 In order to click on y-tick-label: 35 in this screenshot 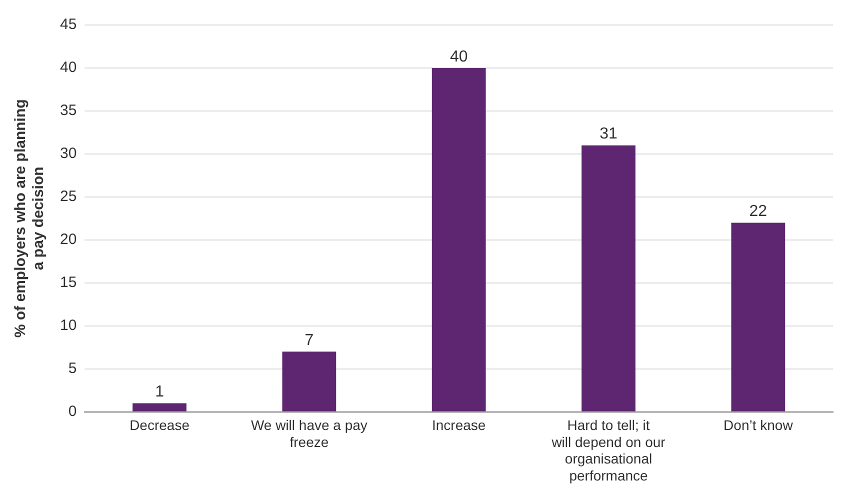, I will do `click(68, 111)`.